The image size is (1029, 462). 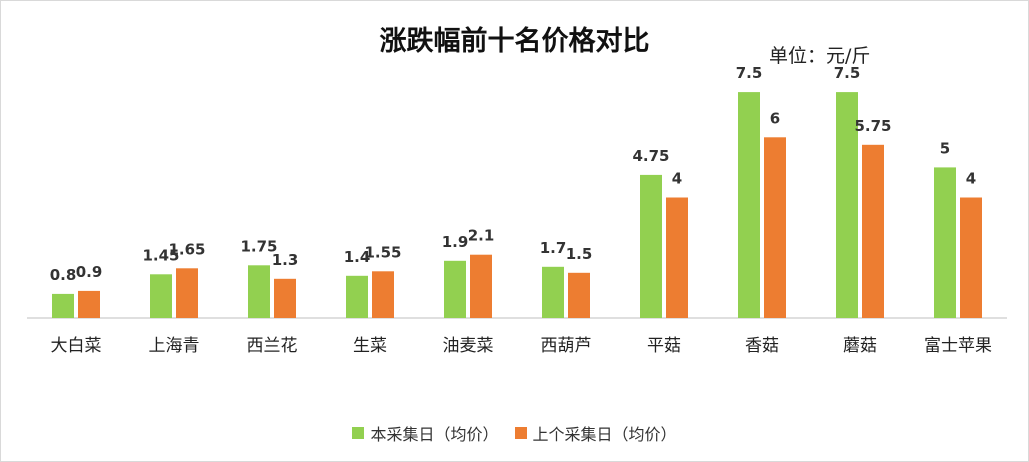 I want to click on category-label-7: 香菇, so click(x=762, y=346).